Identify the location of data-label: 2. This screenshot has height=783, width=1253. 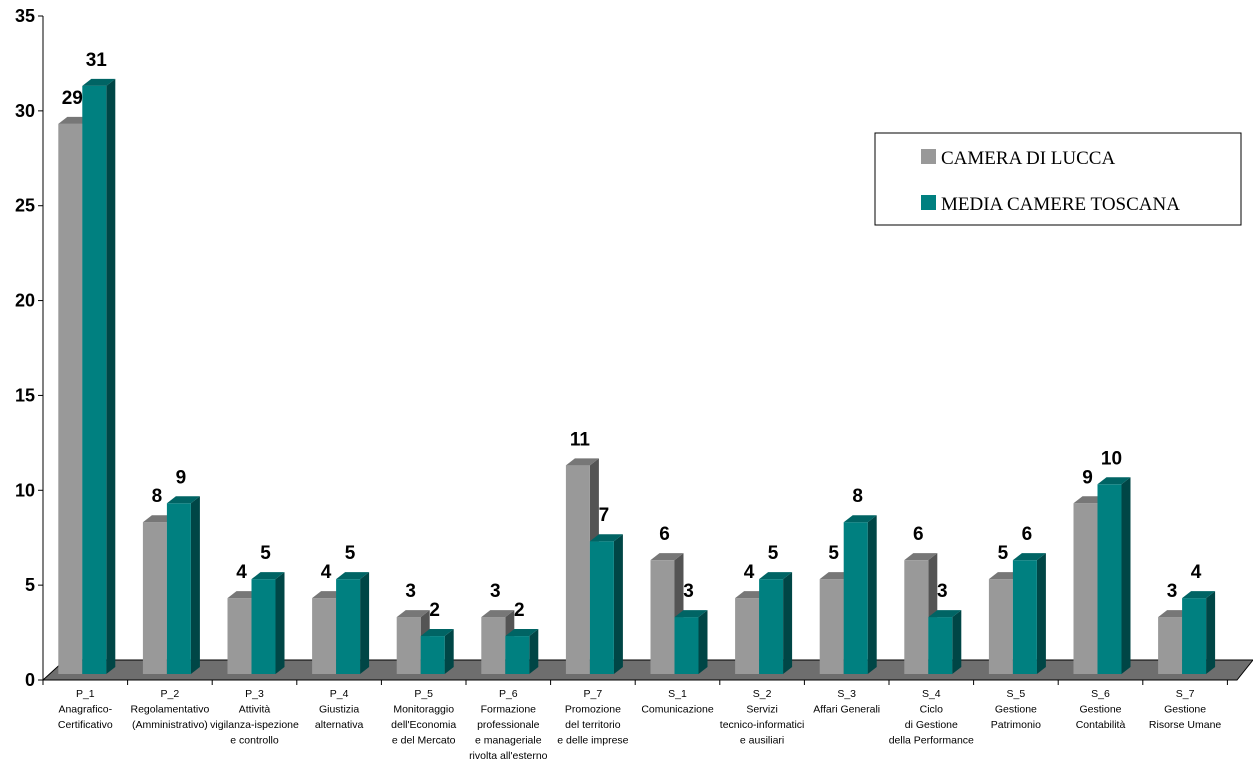
(434, 610).